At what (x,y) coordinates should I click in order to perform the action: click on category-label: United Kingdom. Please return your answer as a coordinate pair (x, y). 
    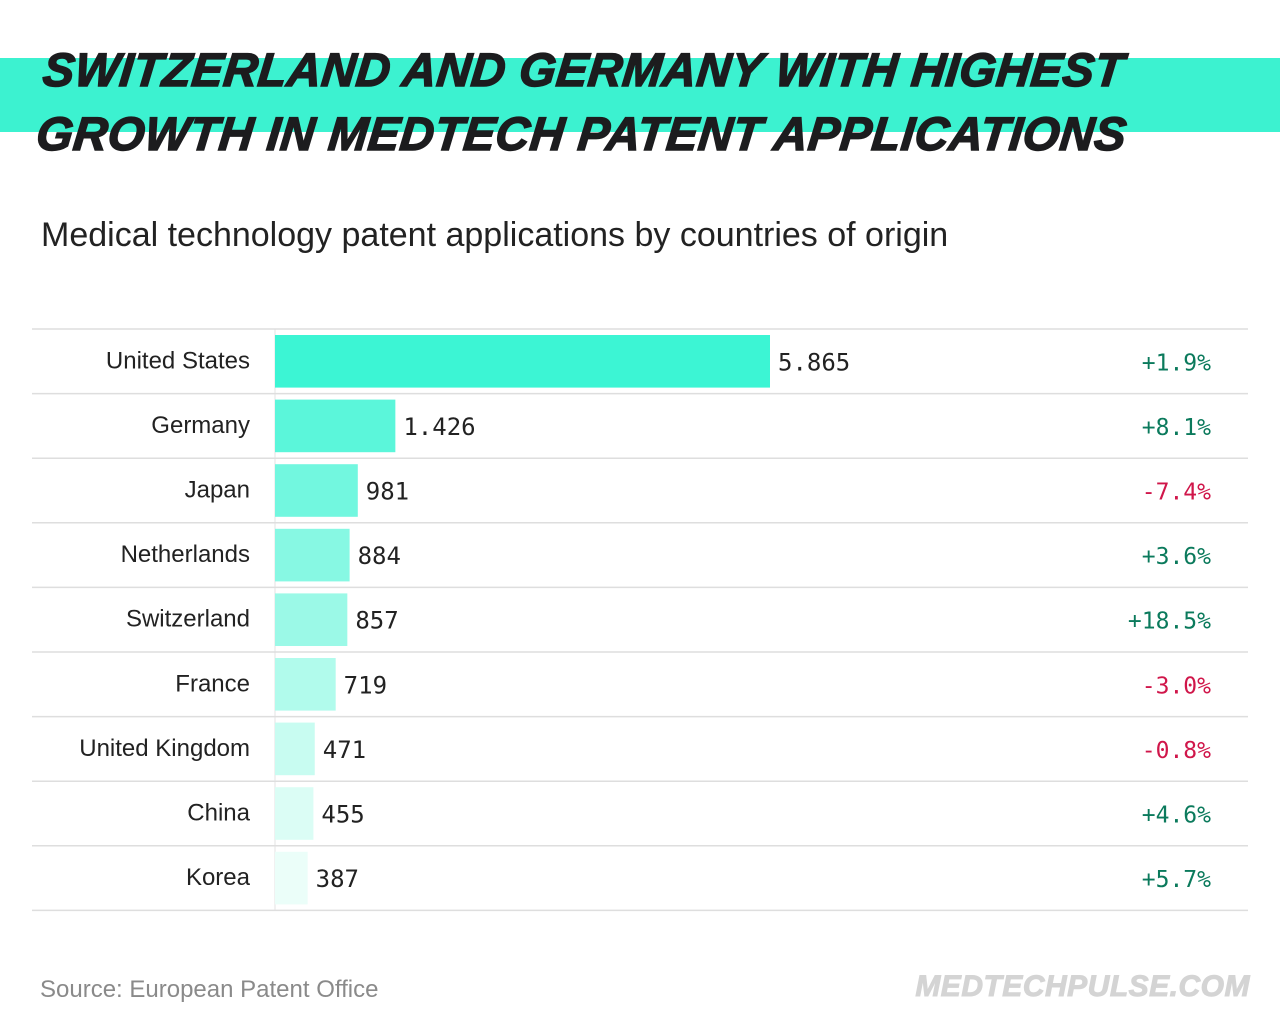
    Looking at the image, I should click on (164, 748).